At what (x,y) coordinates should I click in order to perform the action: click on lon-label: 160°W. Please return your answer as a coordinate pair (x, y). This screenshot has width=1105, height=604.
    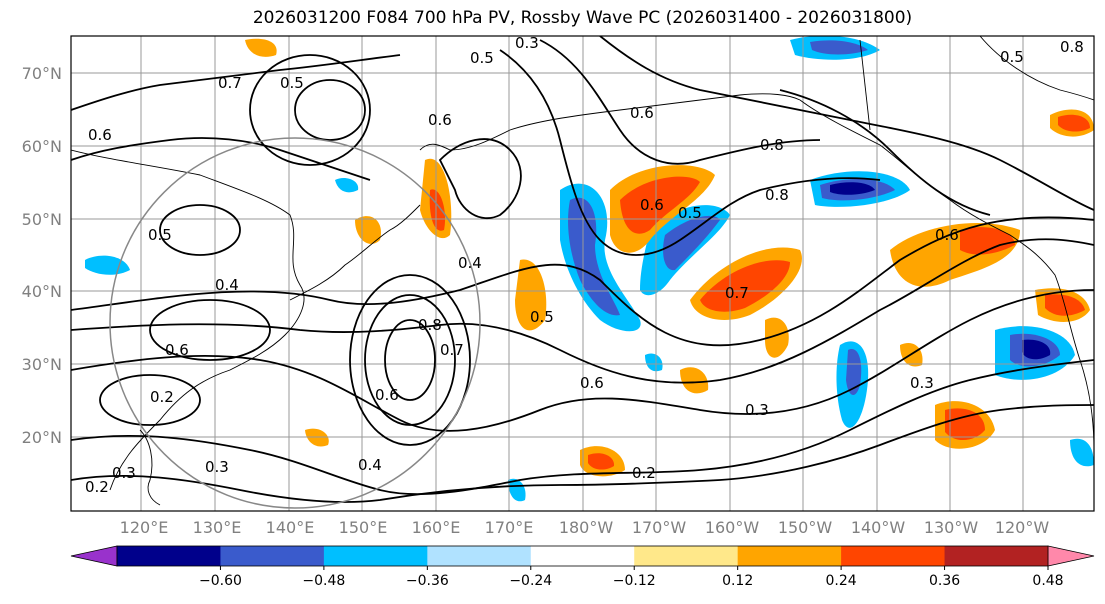
    Looking at the image, I should click on (732, 527).